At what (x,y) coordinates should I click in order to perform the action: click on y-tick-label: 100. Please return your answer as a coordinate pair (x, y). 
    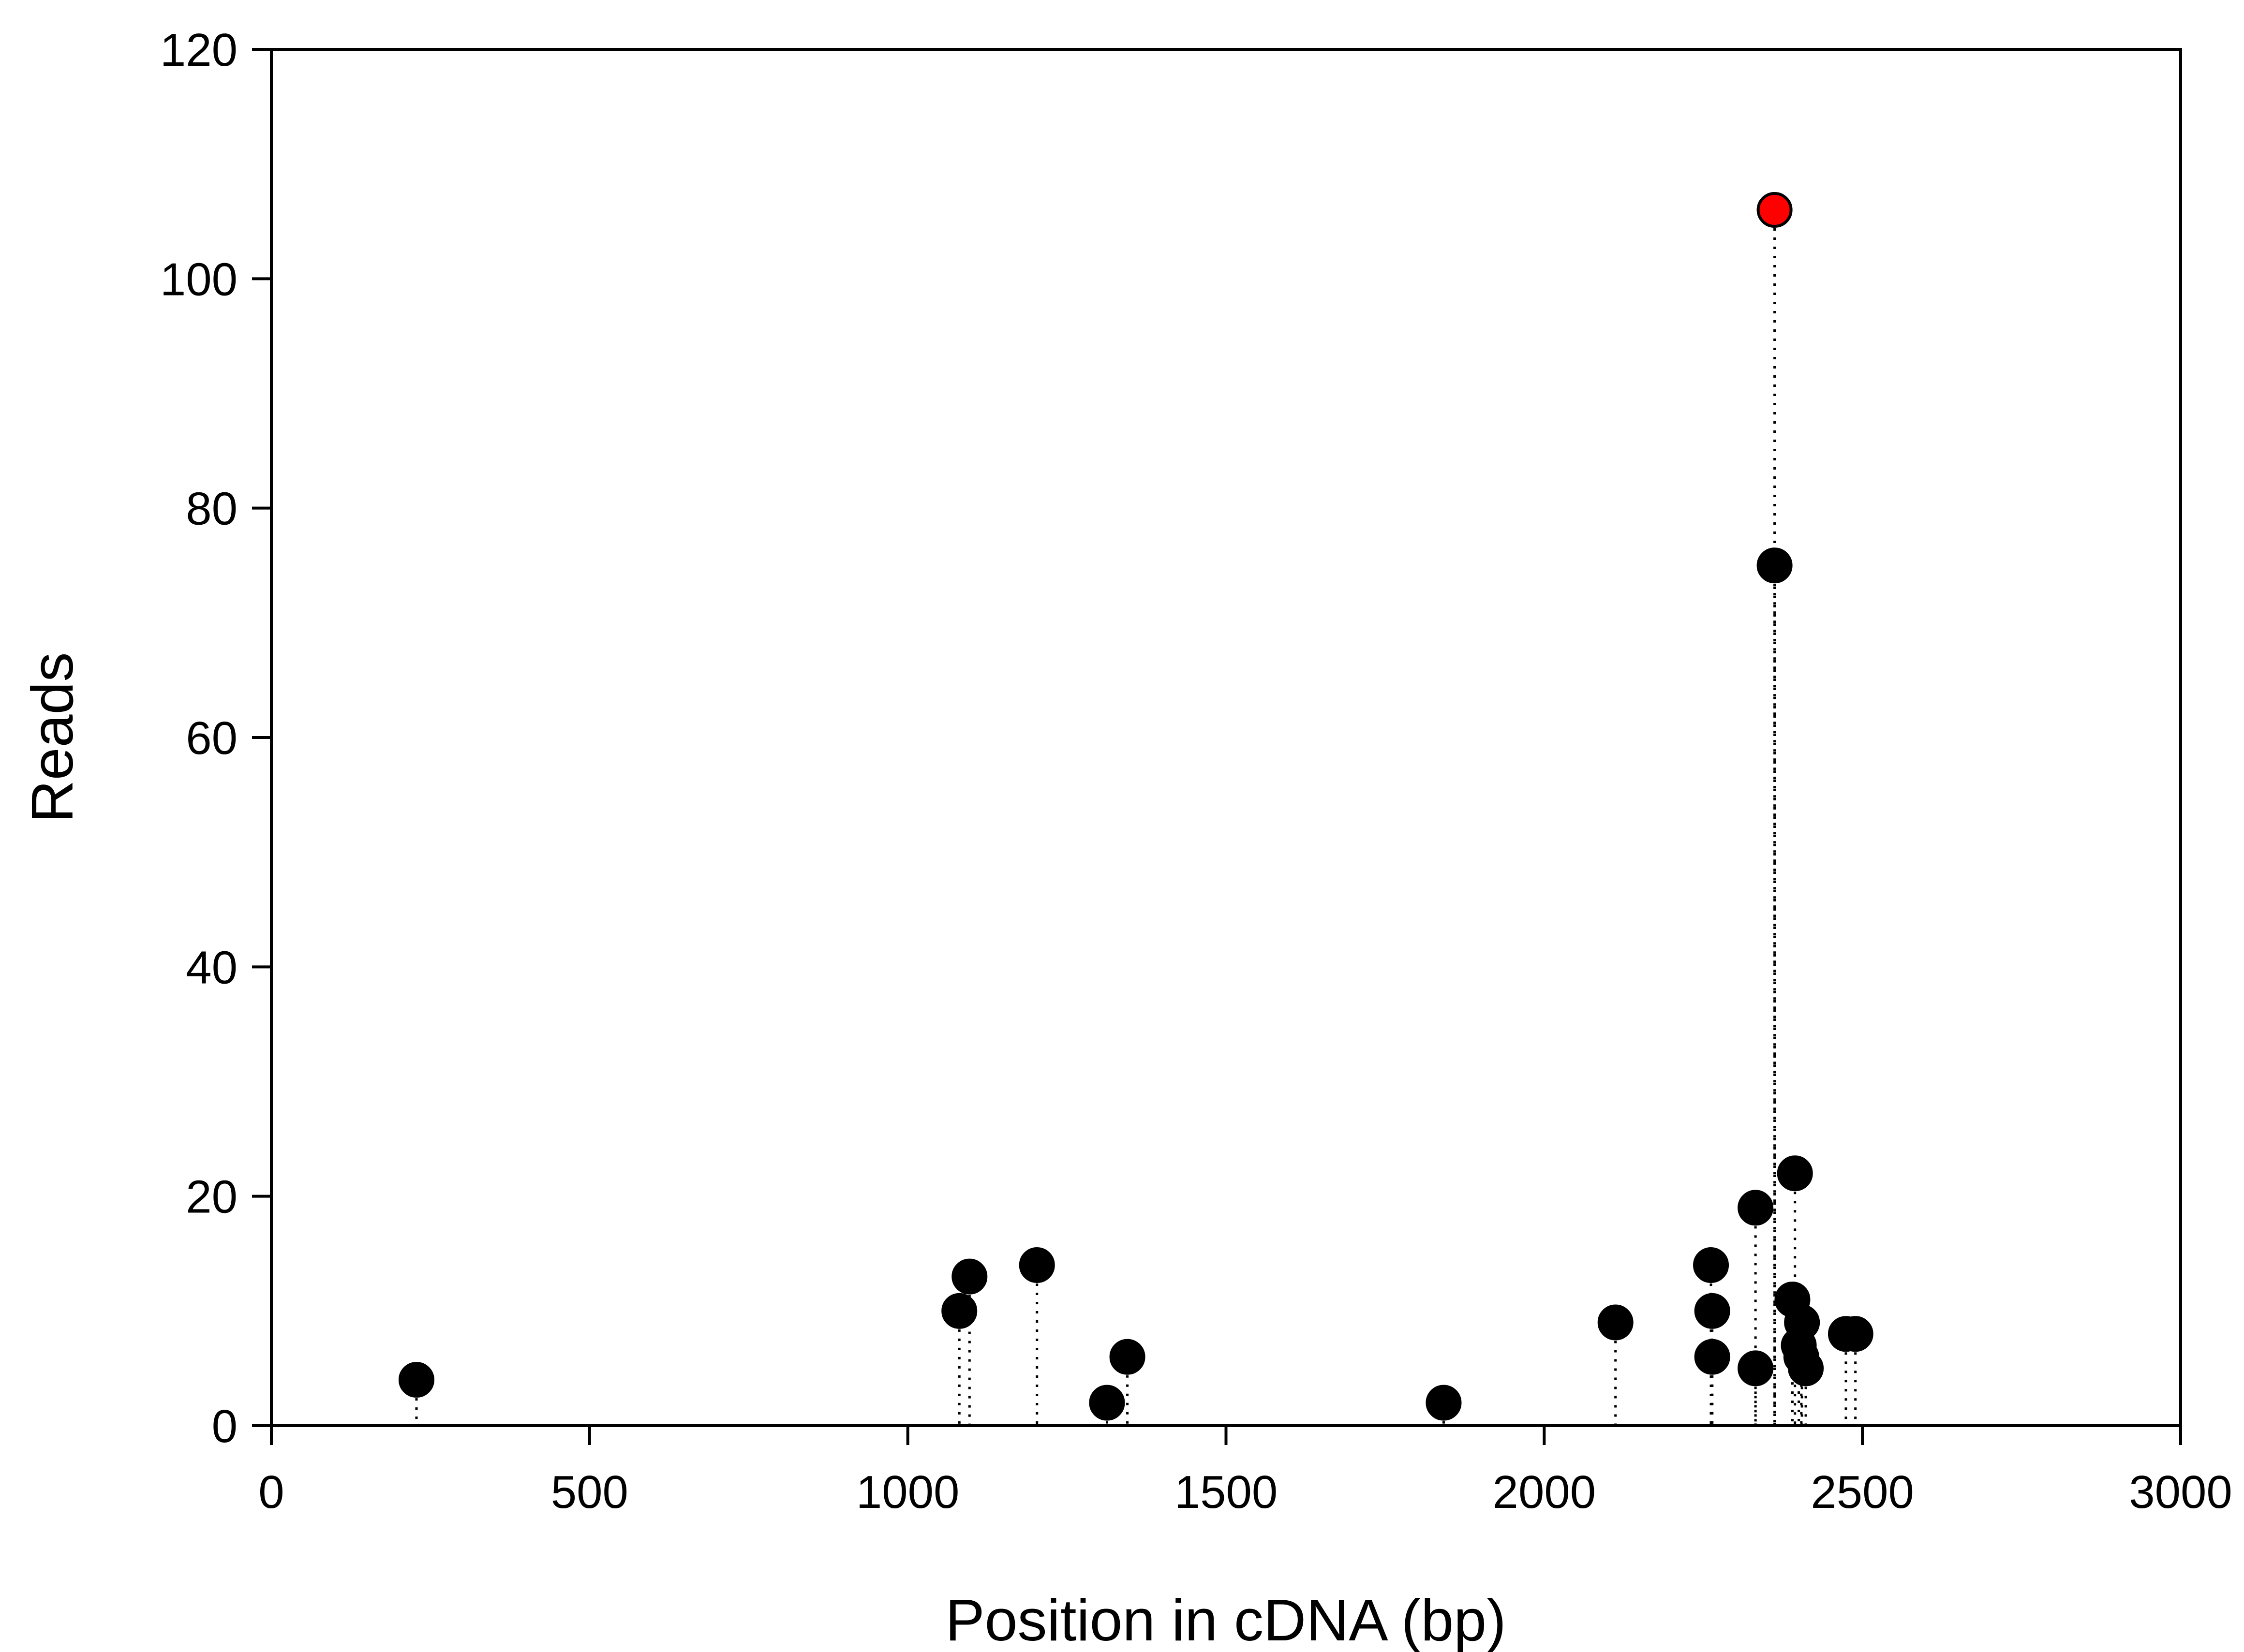
    Looking at the image, I should click on (199, 279).